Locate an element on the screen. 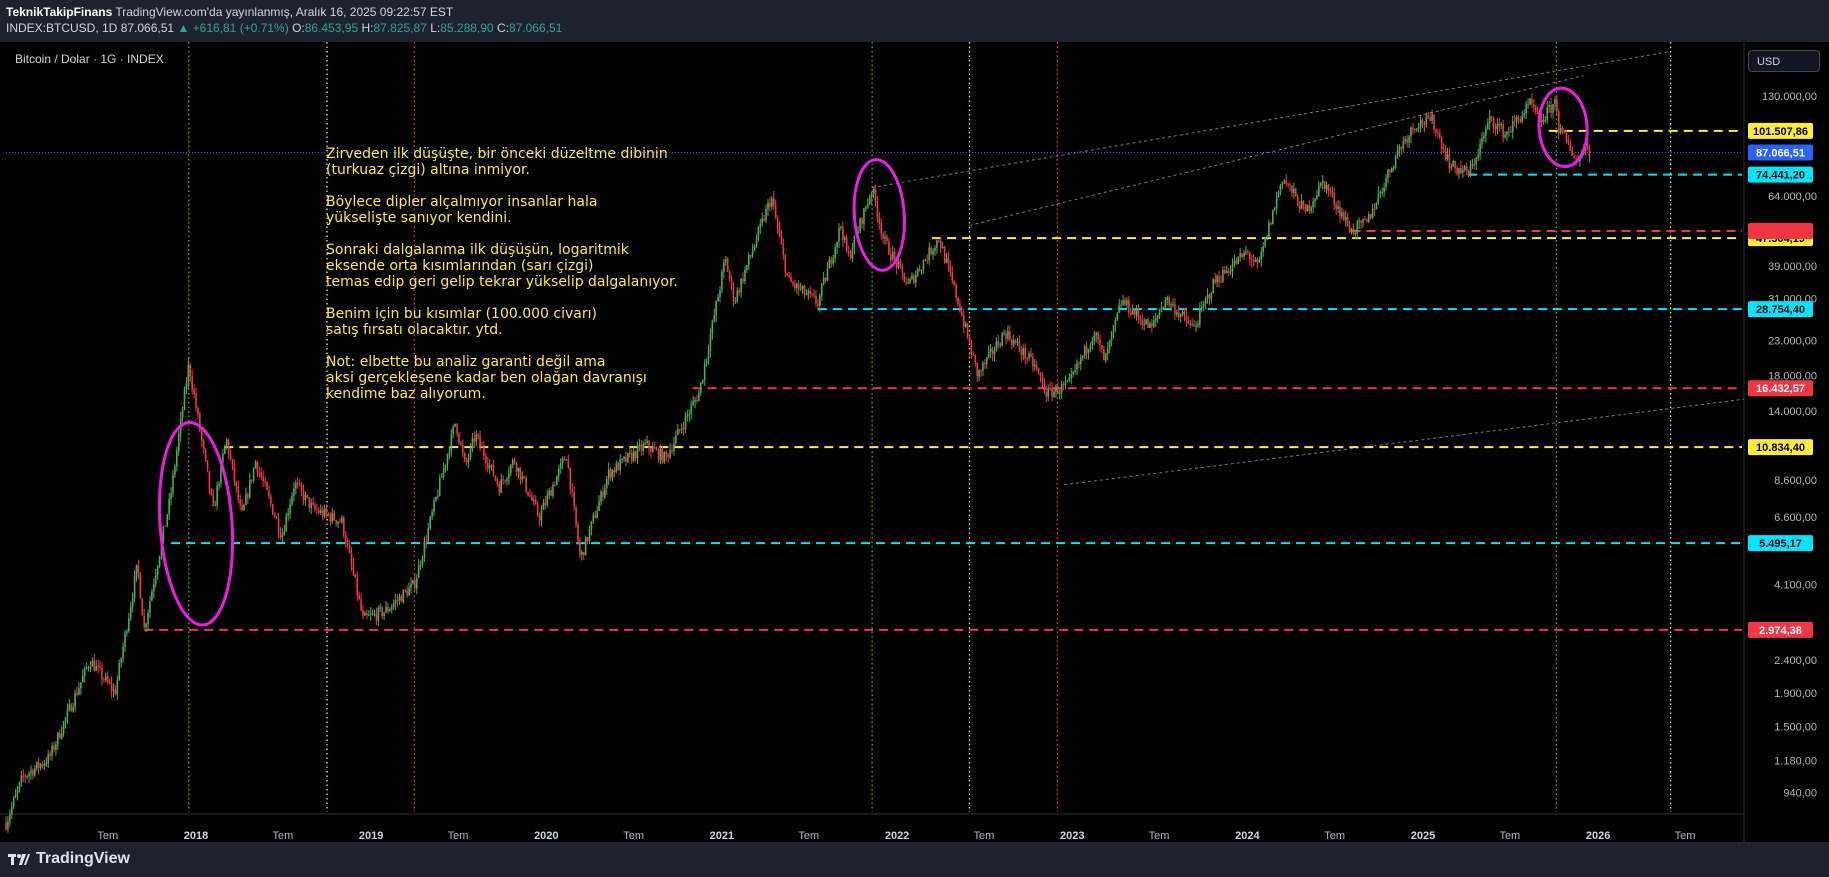  tradingview-logo: TradingView is located at coordinates (69, 859).